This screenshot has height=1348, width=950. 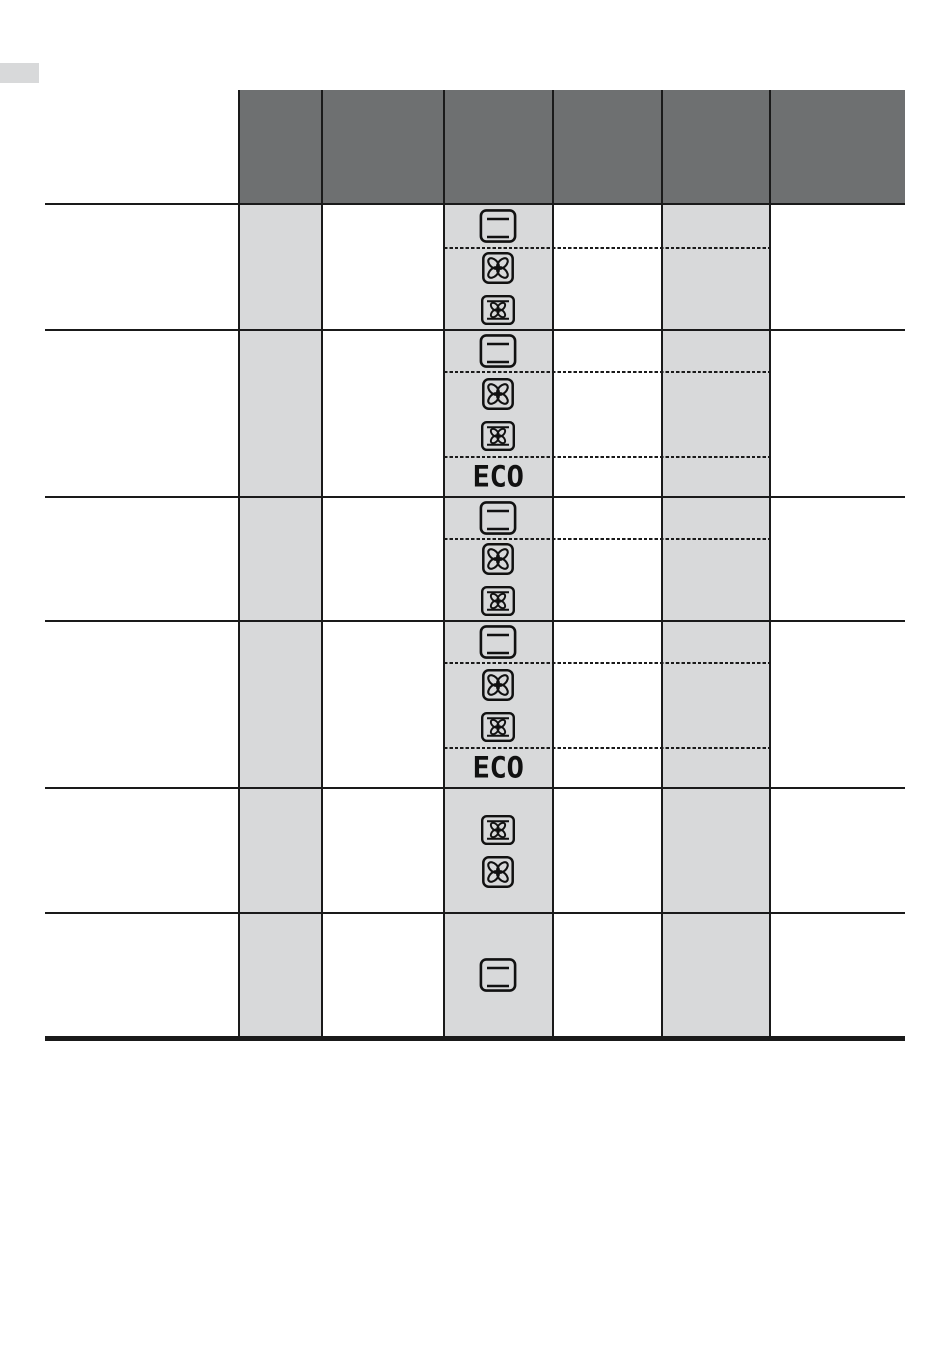 What do you see at coordinates (475, 1038) in the screenshot?
I see `table-bottom-rule` at bounding box center [475, 1038].